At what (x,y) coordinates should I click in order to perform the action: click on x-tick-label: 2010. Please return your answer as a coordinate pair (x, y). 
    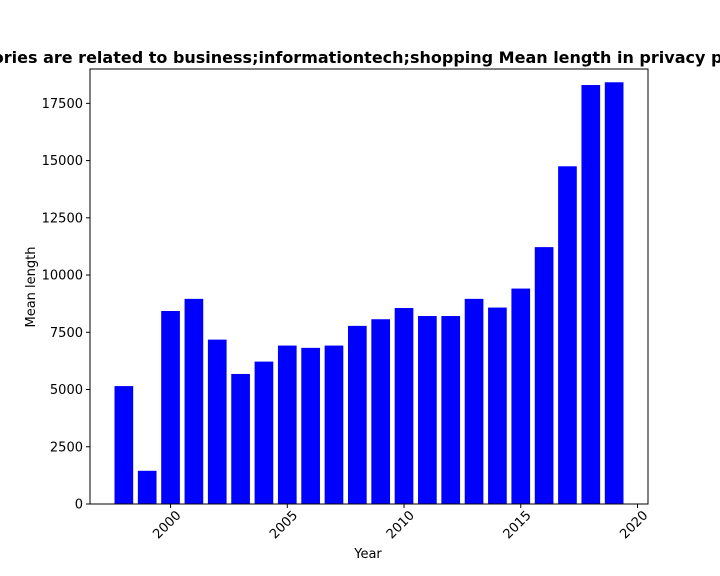
    Looking at the image, I should click on (401, 525).